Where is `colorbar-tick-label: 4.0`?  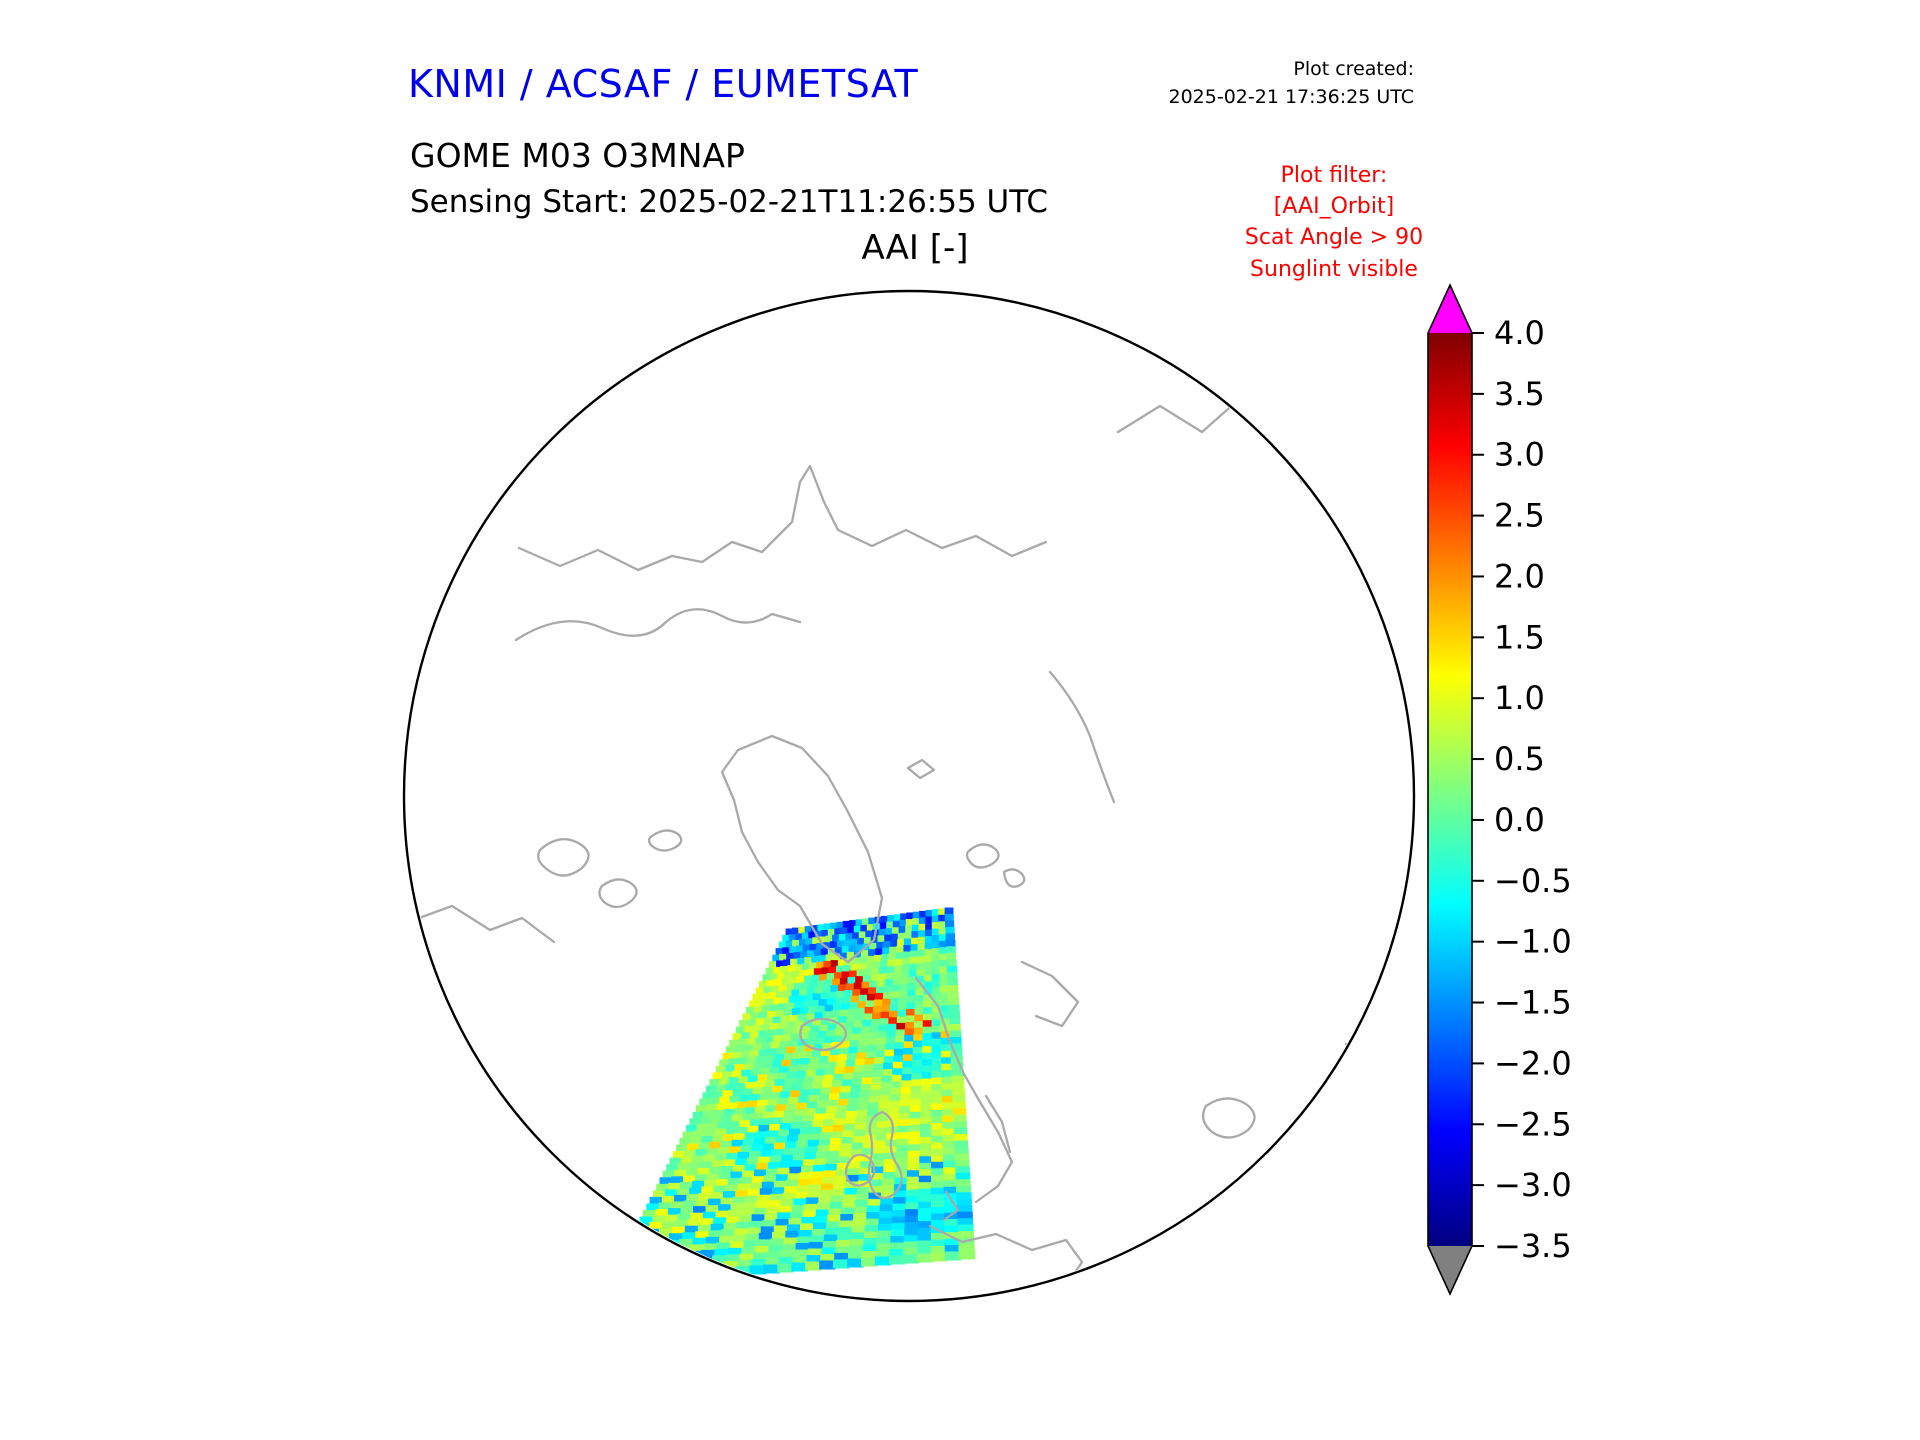 colorbar-tick-label: 4.0 is located at coordinates (1519, 333).